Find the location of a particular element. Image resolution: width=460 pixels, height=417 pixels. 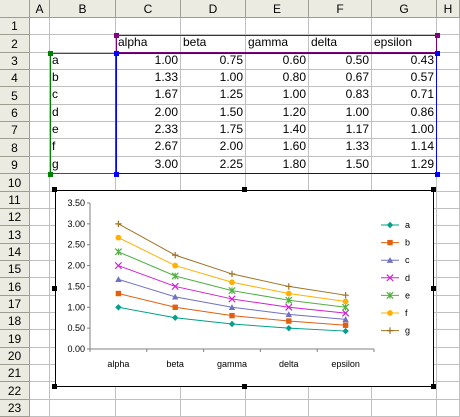

value-cell: 0.80 is located at coordinates (277, 78).